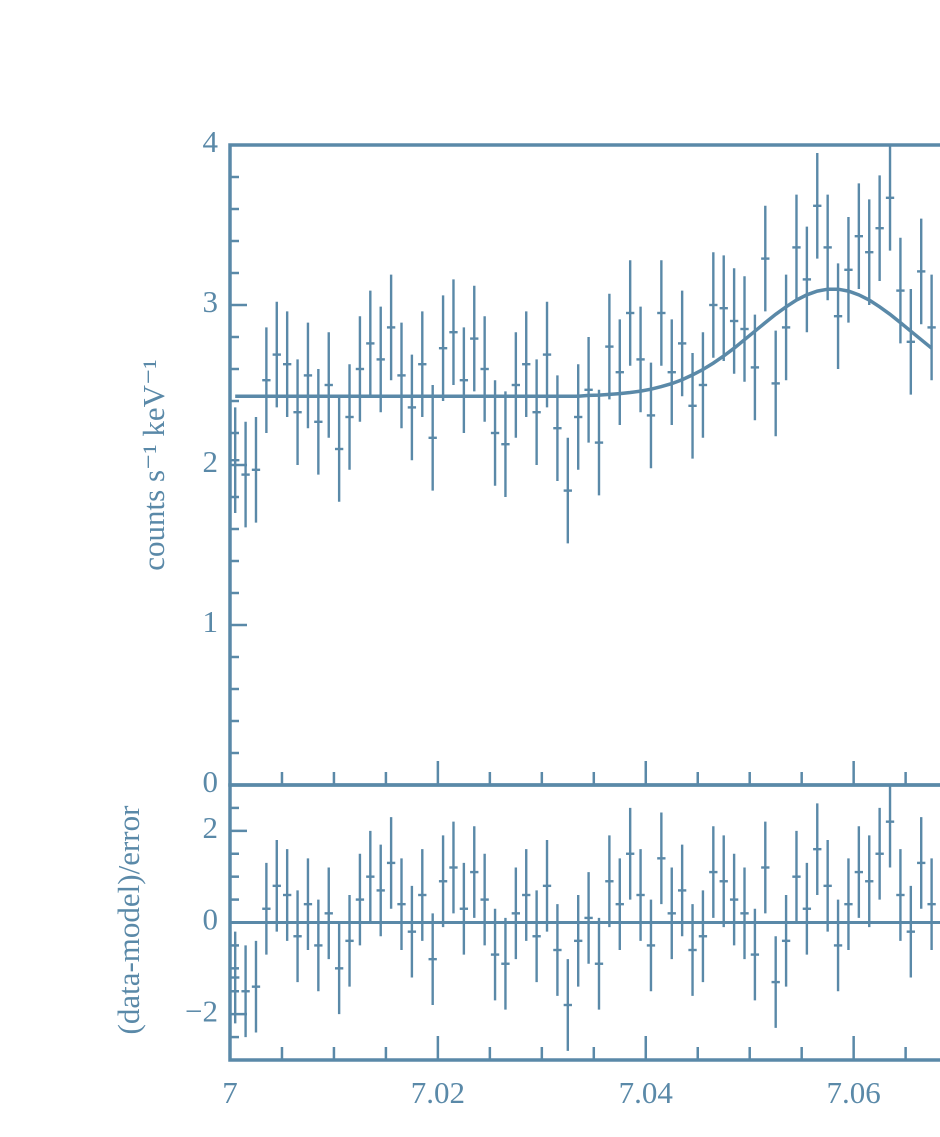  Describe the element at coordinates (211, 141) in the screenshot. I see `y-tick-label: 4` at that location.